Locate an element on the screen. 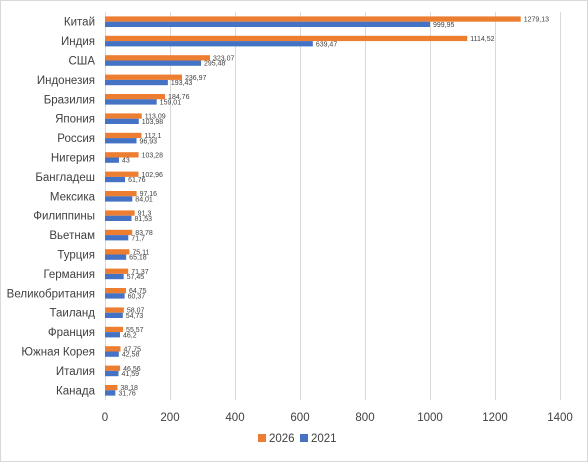 This screenshot has height=462, width=588. data-label-2026: 184,76 is located at coordinates (179, 97).